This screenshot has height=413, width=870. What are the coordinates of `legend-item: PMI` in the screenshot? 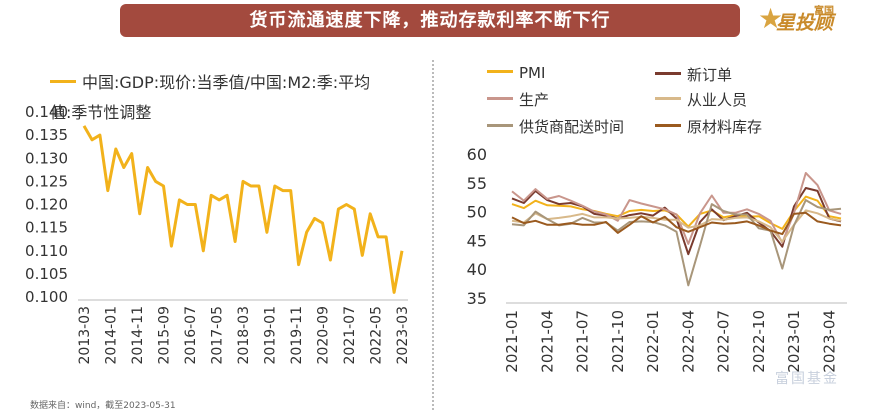 It's located at (516, 73).